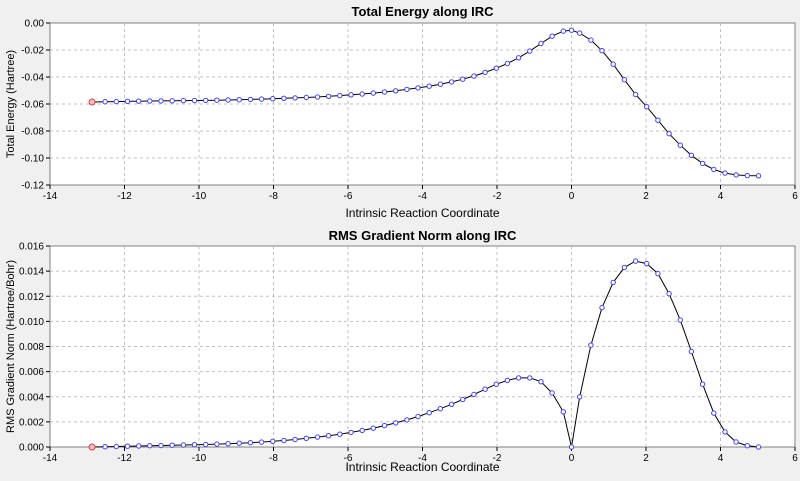 Image resolution: width=800 pixels, height=481 pixels. What do you see at coordinates (92, 447) in the screenshot?
I see `data-point-current` at bounding box center [92, 447].